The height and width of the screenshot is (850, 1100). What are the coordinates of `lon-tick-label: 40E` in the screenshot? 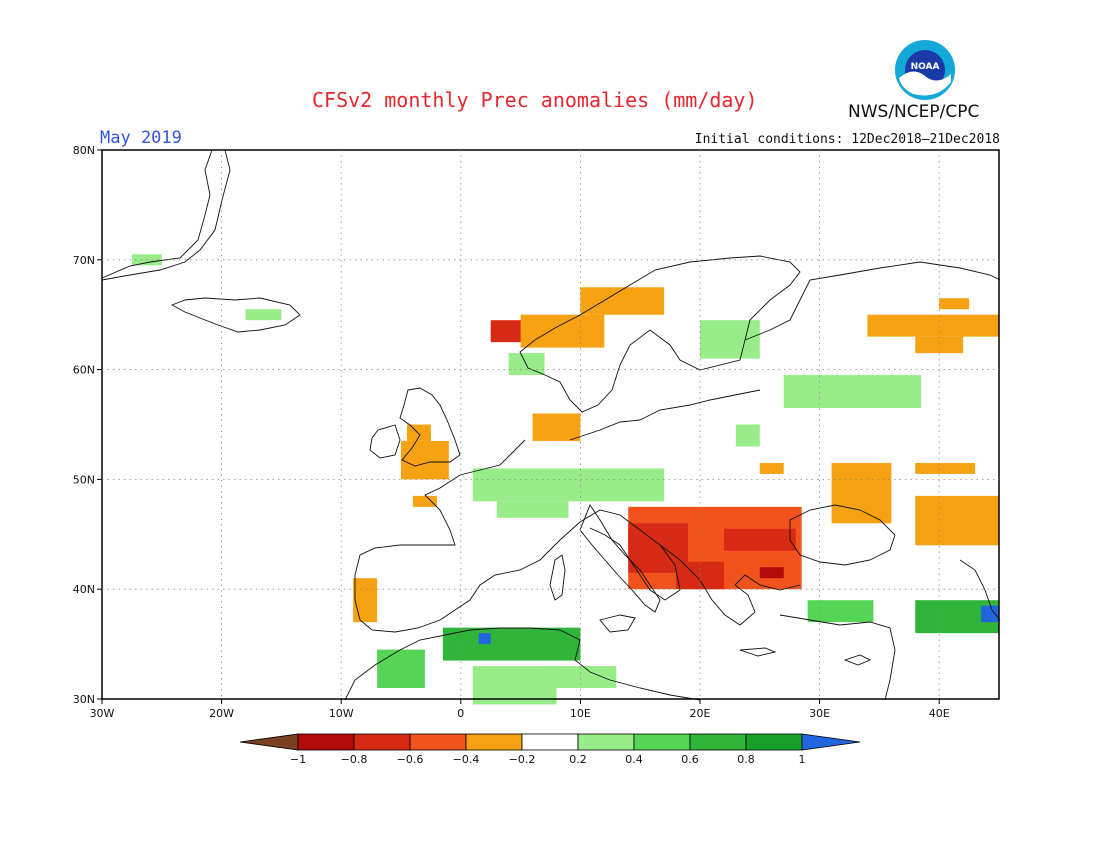 It's located at (939, 713).